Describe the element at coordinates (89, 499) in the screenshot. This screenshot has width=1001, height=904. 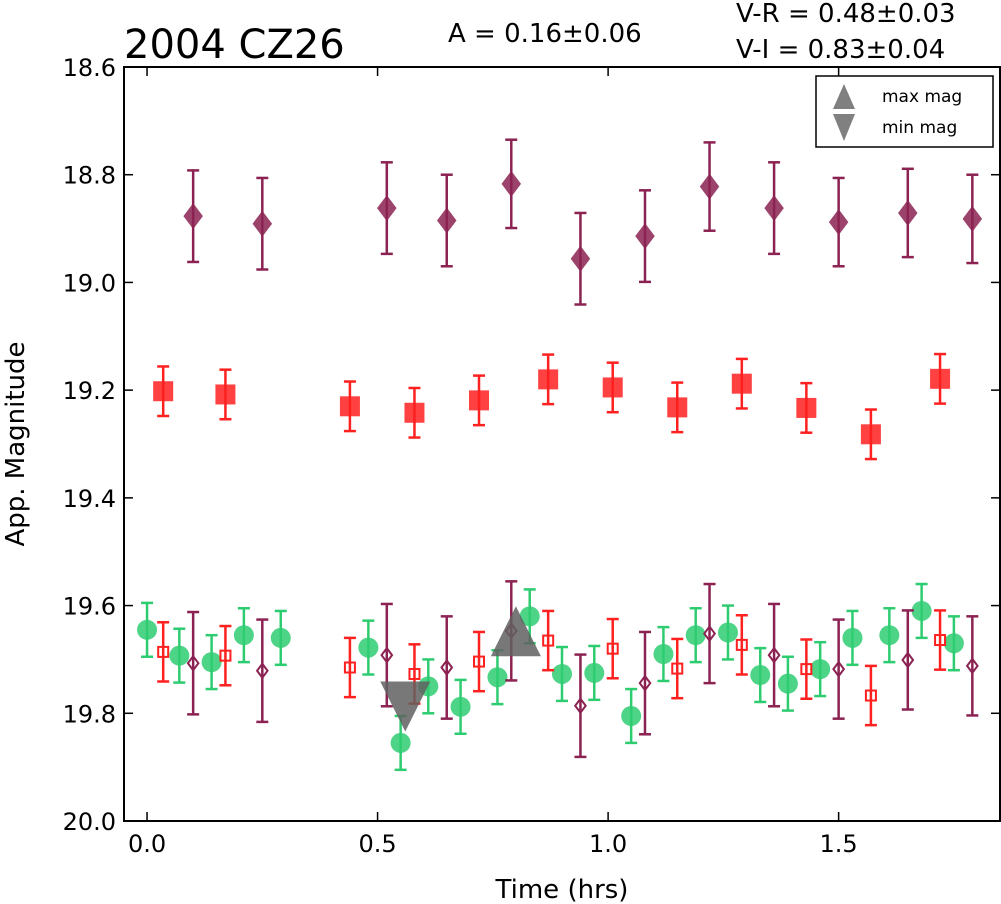
I see `y-tick-label: 19.4` at that location.